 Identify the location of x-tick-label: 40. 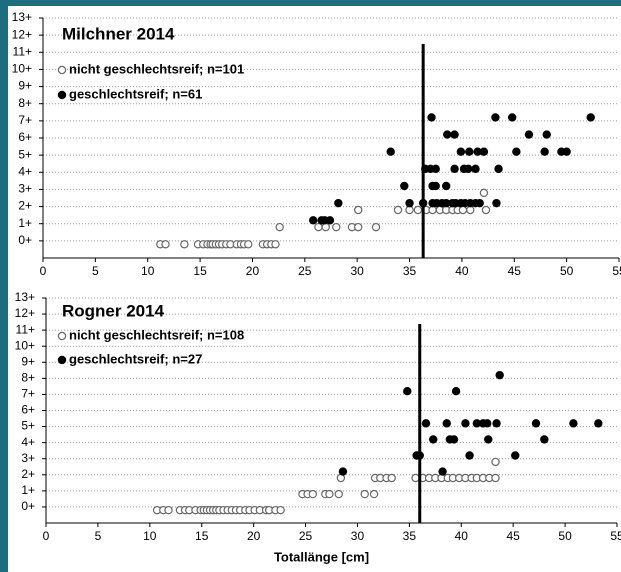
(462, 536).